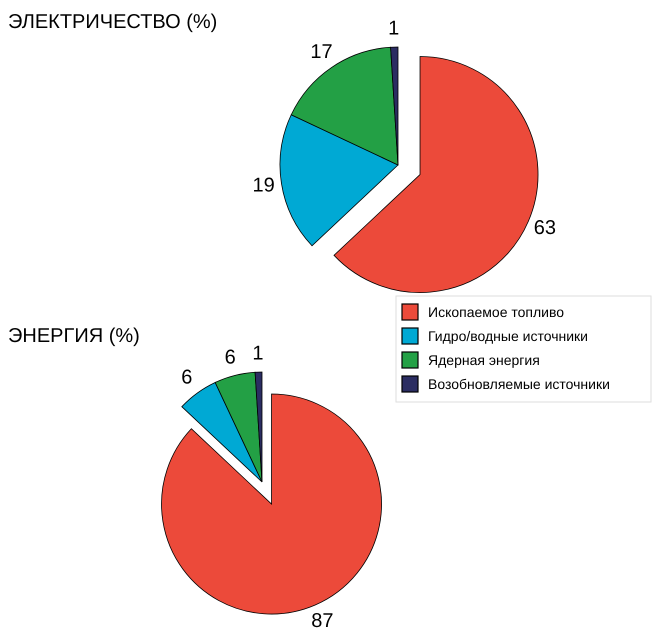  Describe the element at coordinates (322, 620) in the screenshot. I see `data-label: 87` at that location.